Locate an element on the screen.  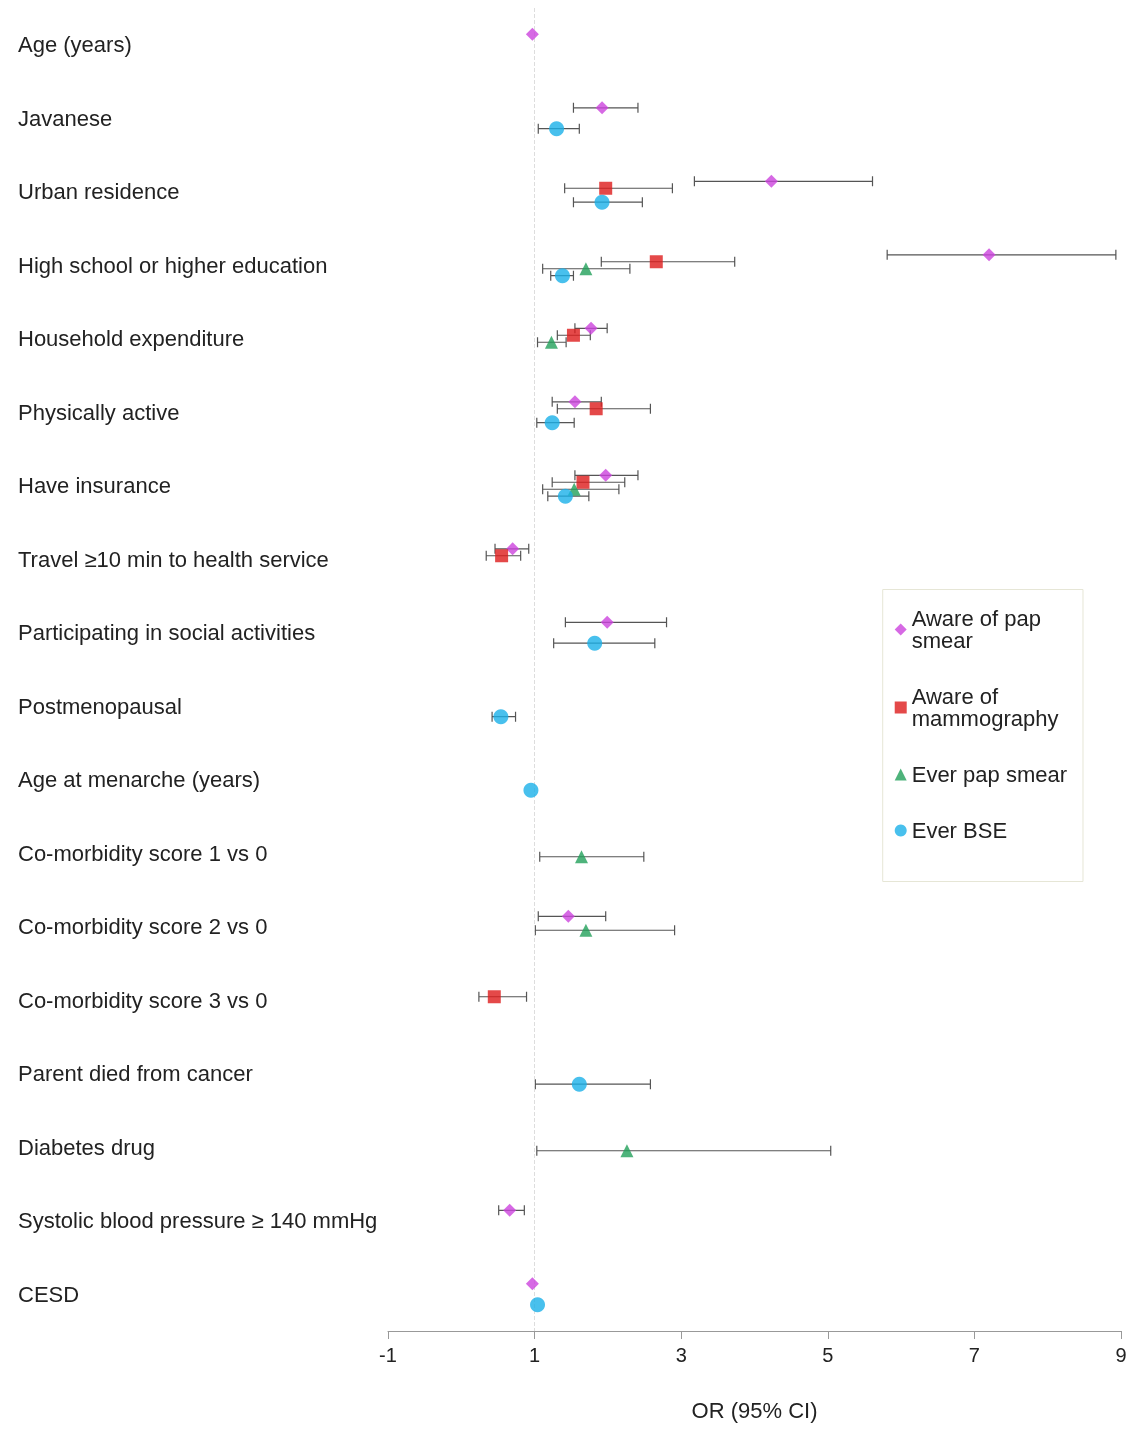
y-tick-label: Age (years) is located at coordinates (75, 45).